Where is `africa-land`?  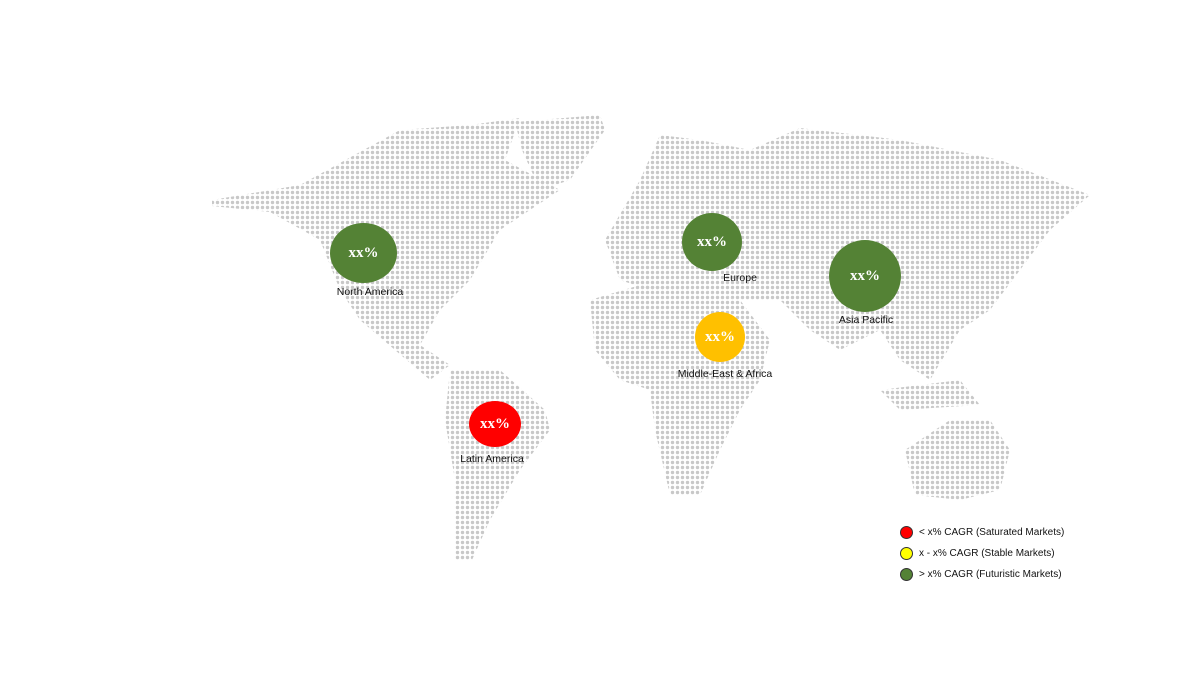 africa-land is located at coordinates (680, 390).